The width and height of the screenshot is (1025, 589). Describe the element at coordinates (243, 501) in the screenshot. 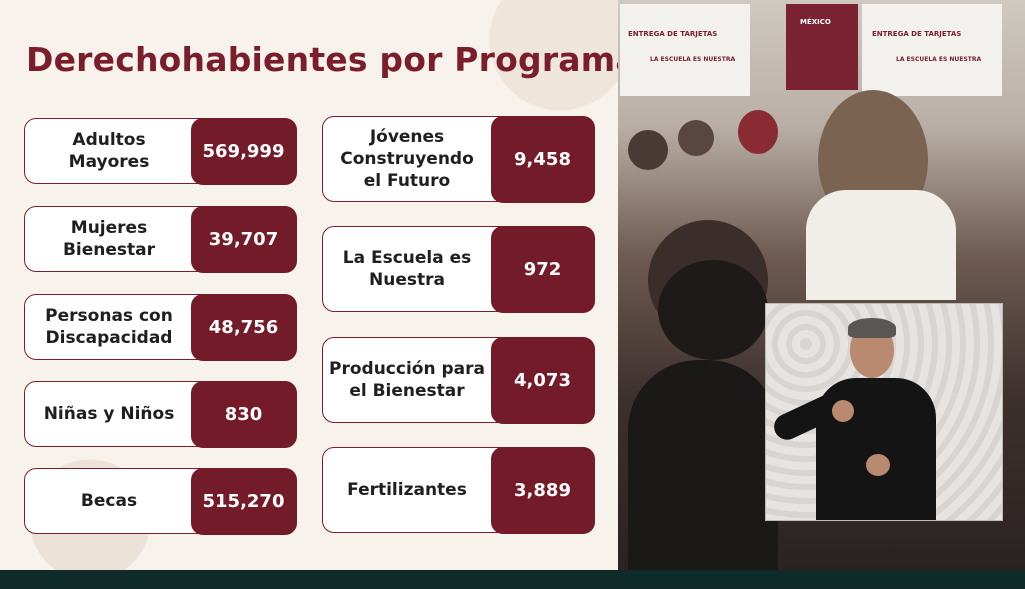

I see `program-value: 515,270` at that location.